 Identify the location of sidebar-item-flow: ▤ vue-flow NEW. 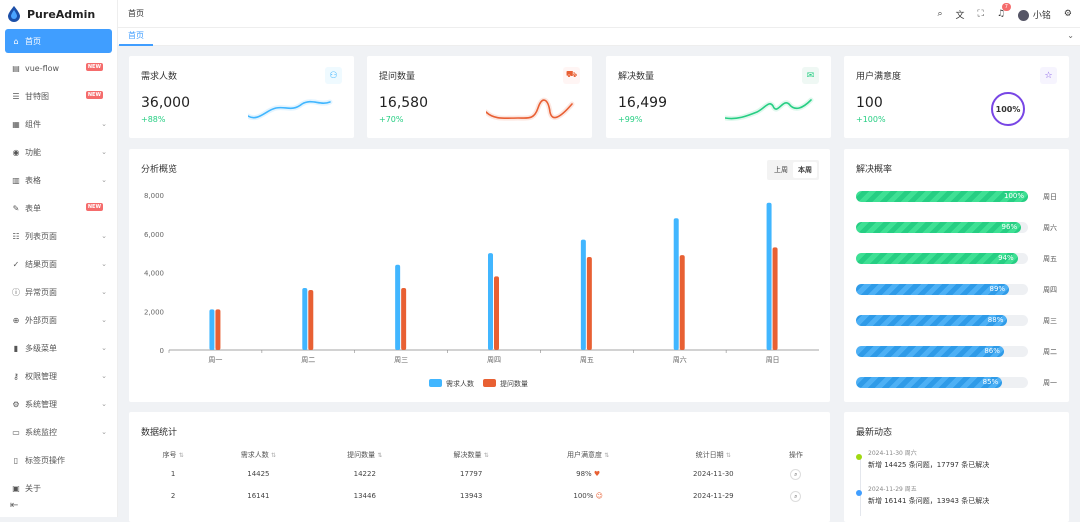
(58, 68).